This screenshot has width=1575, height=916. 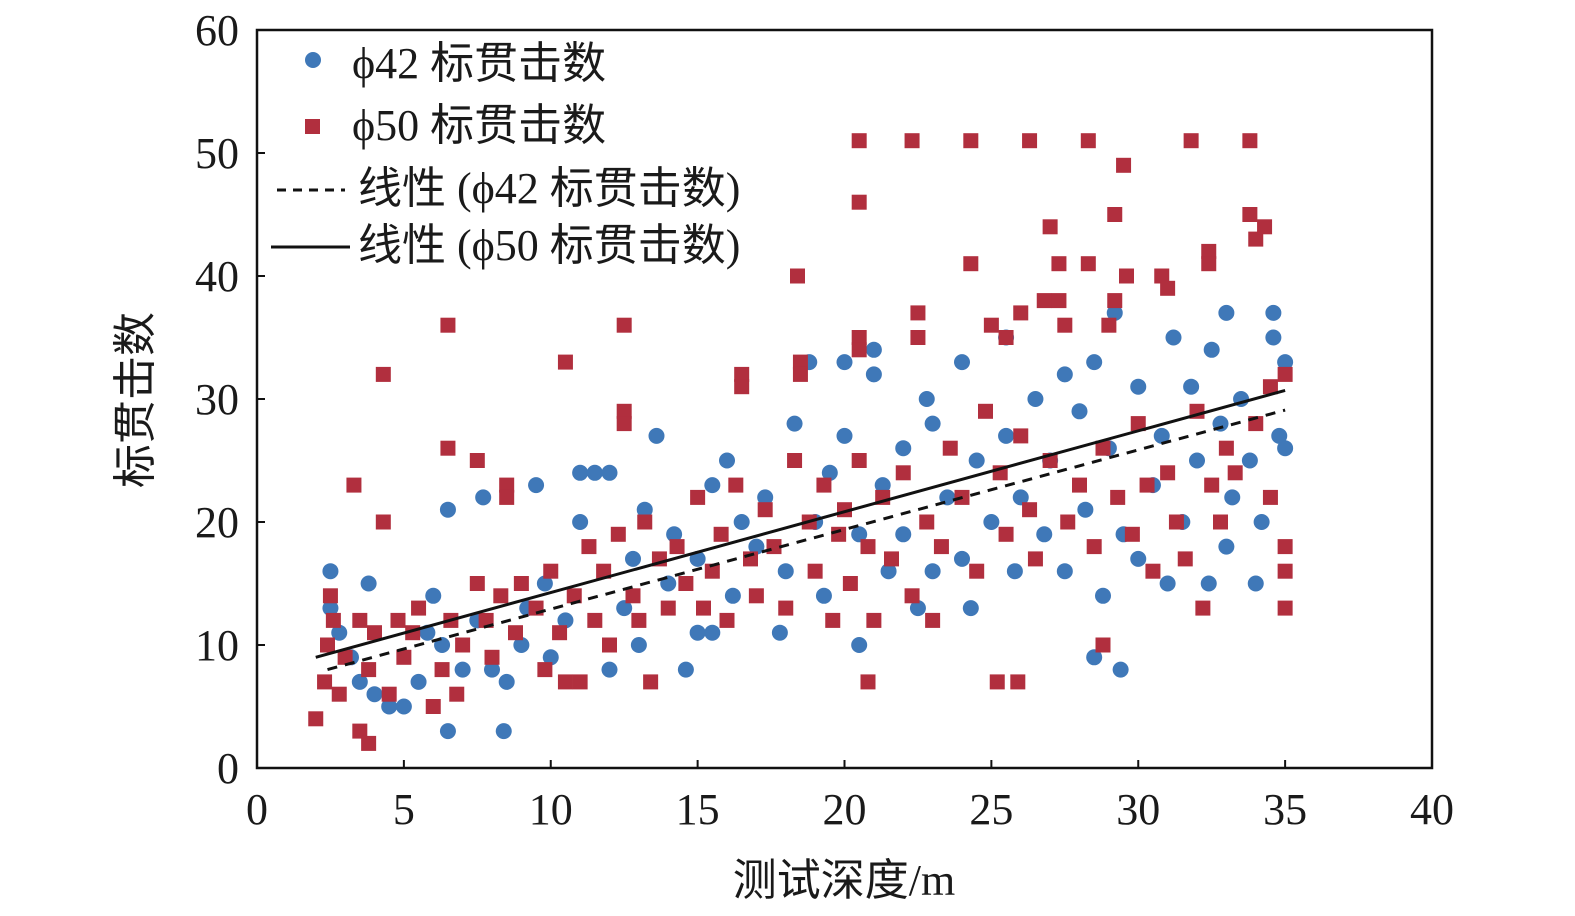 What do you see at coordinates (404, 809) in the screenshot?
I see `x-tick-label: 5` at bounding box center [404, 809].